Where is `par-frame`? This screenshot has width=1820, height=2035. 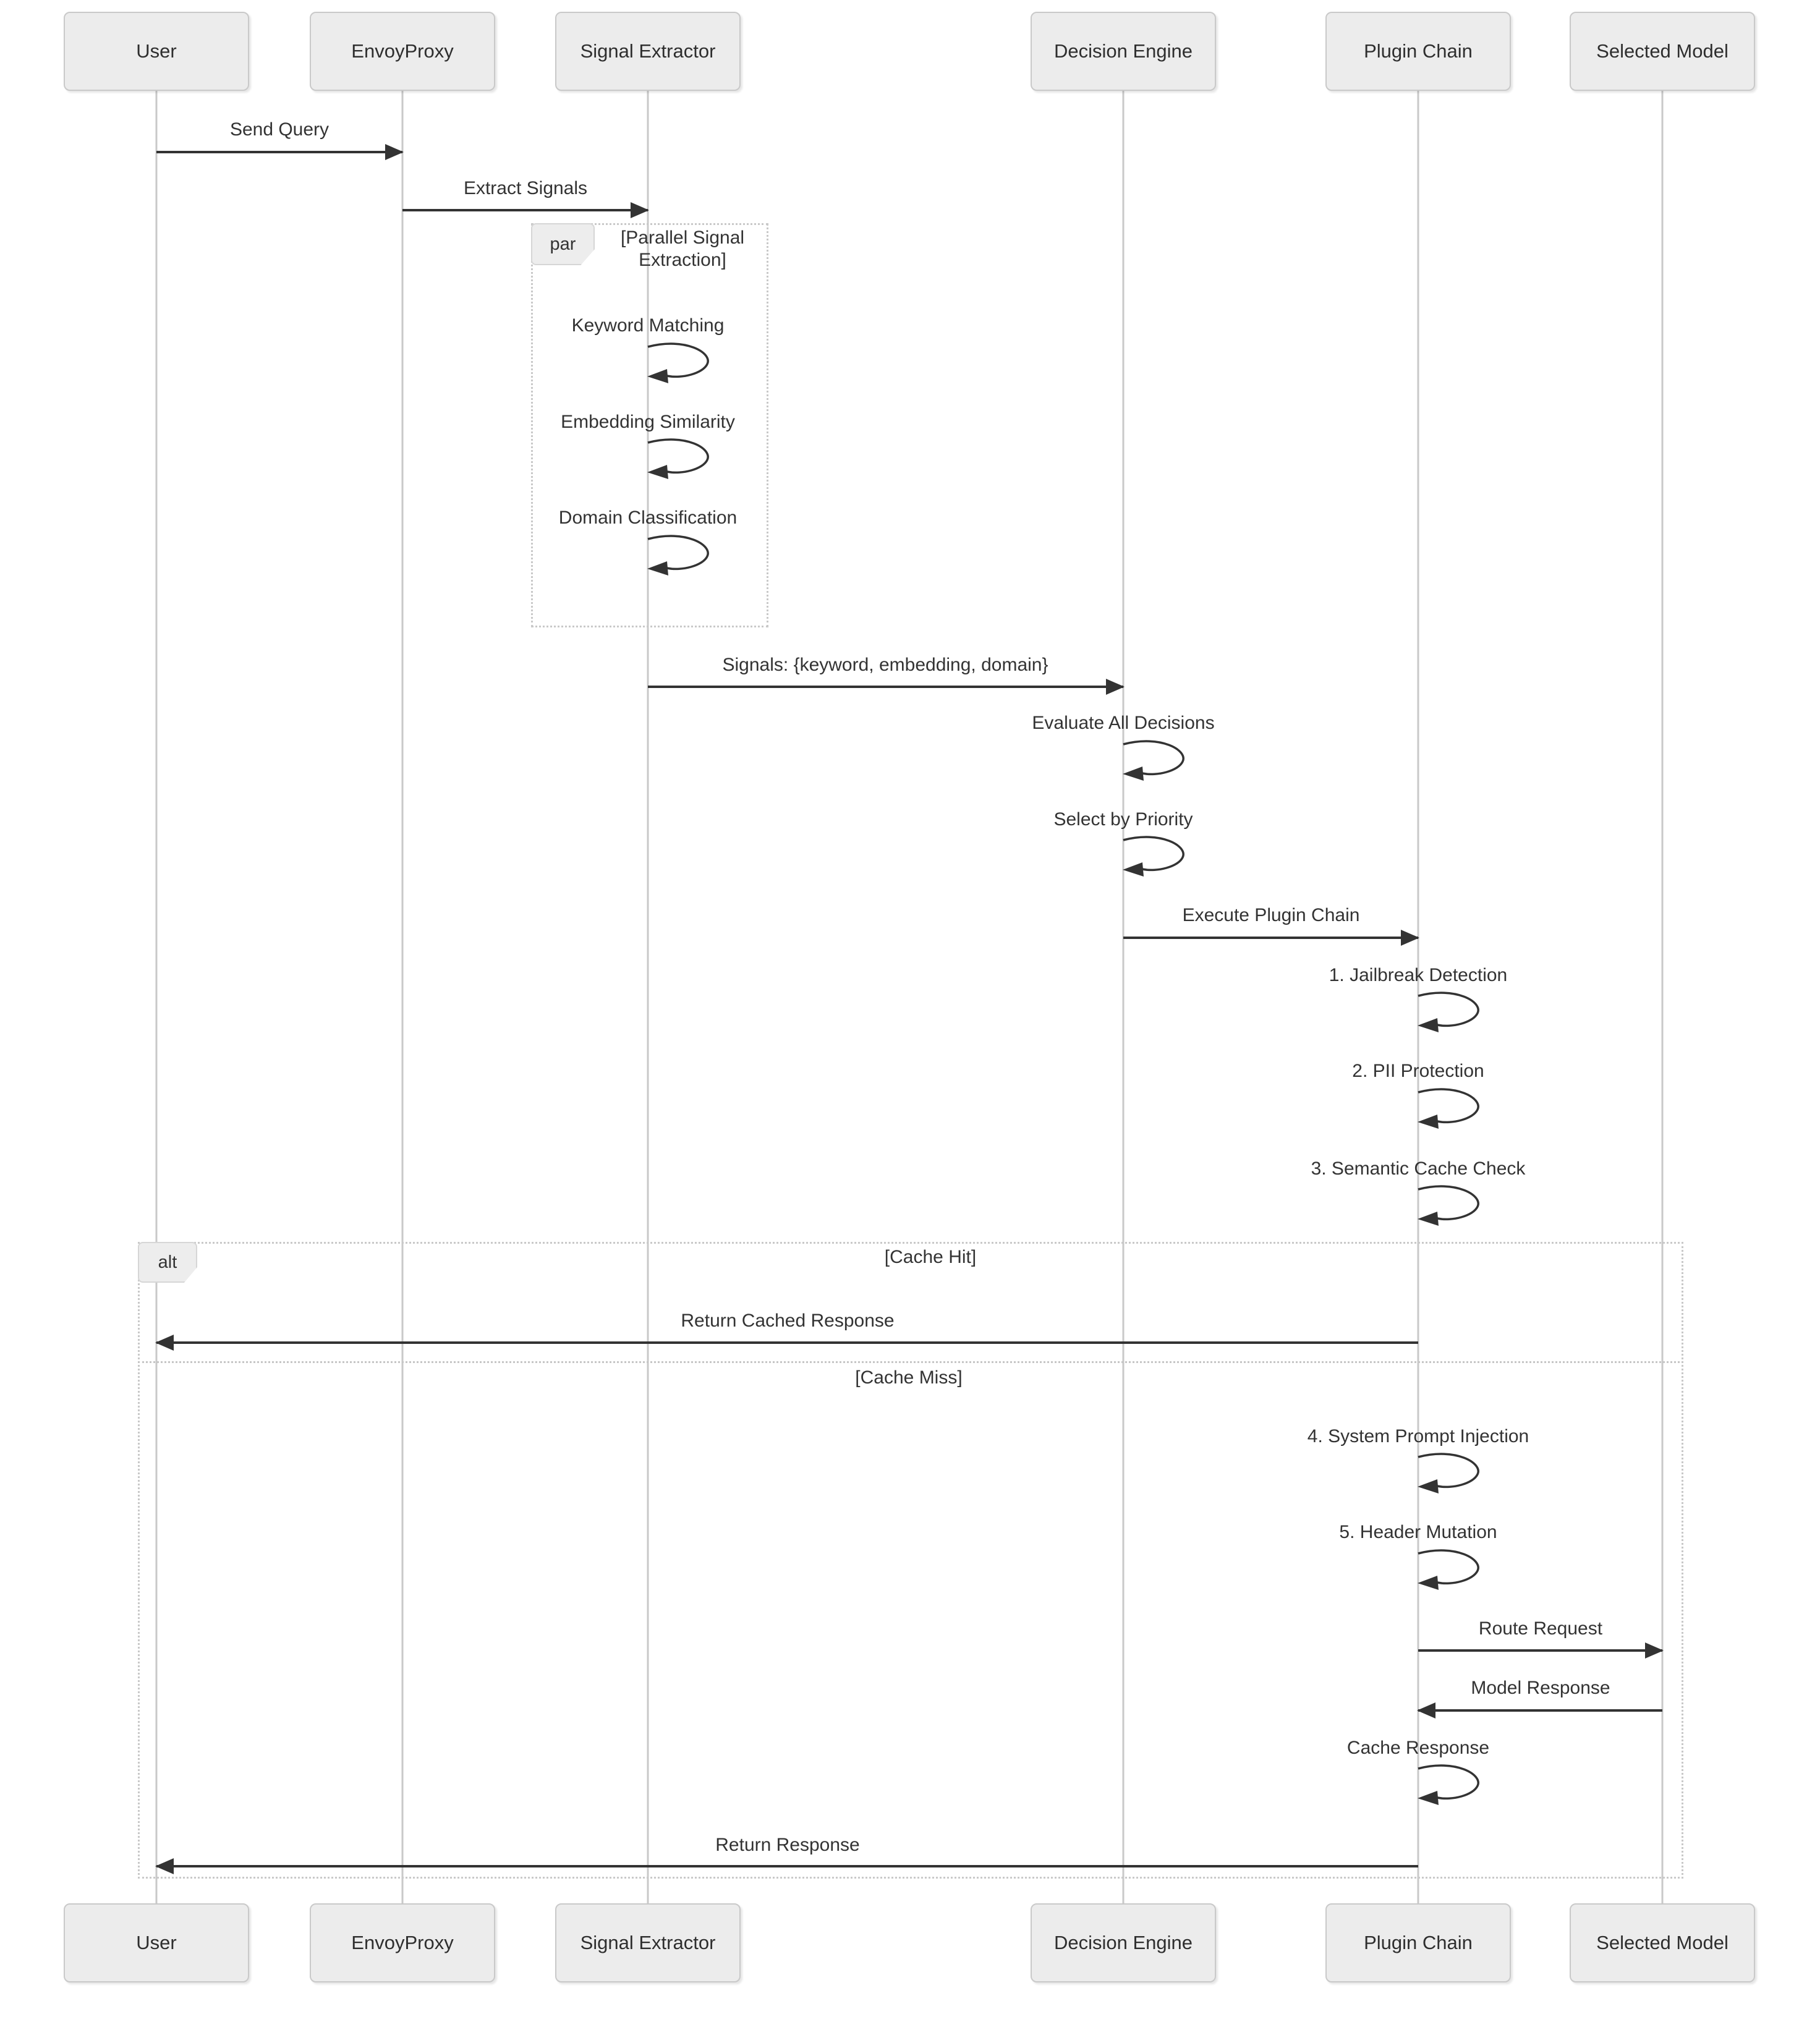 par-frame is located at coordinates (650, 425).